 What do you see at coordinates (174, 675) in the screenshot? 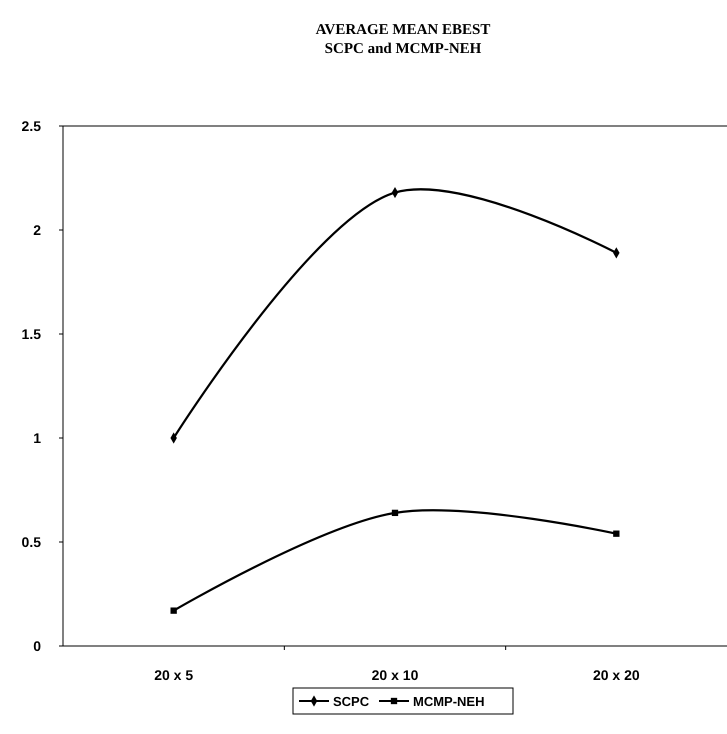
I see `x-tick-label: 20 x 5` at bounding box center [174, 675].